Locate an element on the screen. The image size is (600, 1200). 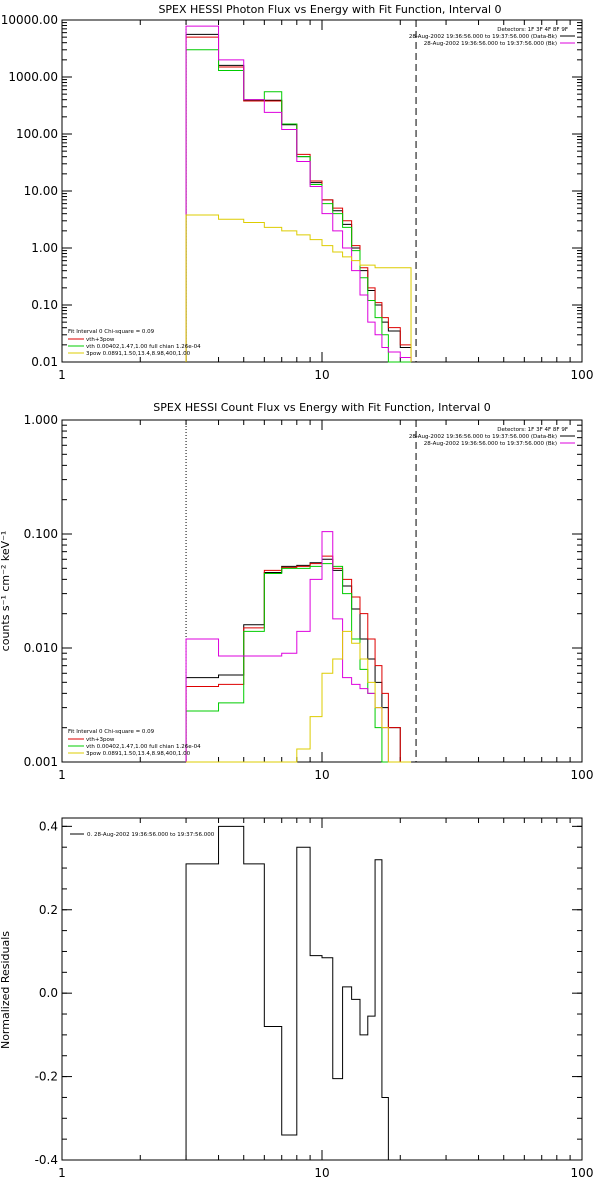
y-tick-label: 10000.00 is located at coordinates (29, 20).